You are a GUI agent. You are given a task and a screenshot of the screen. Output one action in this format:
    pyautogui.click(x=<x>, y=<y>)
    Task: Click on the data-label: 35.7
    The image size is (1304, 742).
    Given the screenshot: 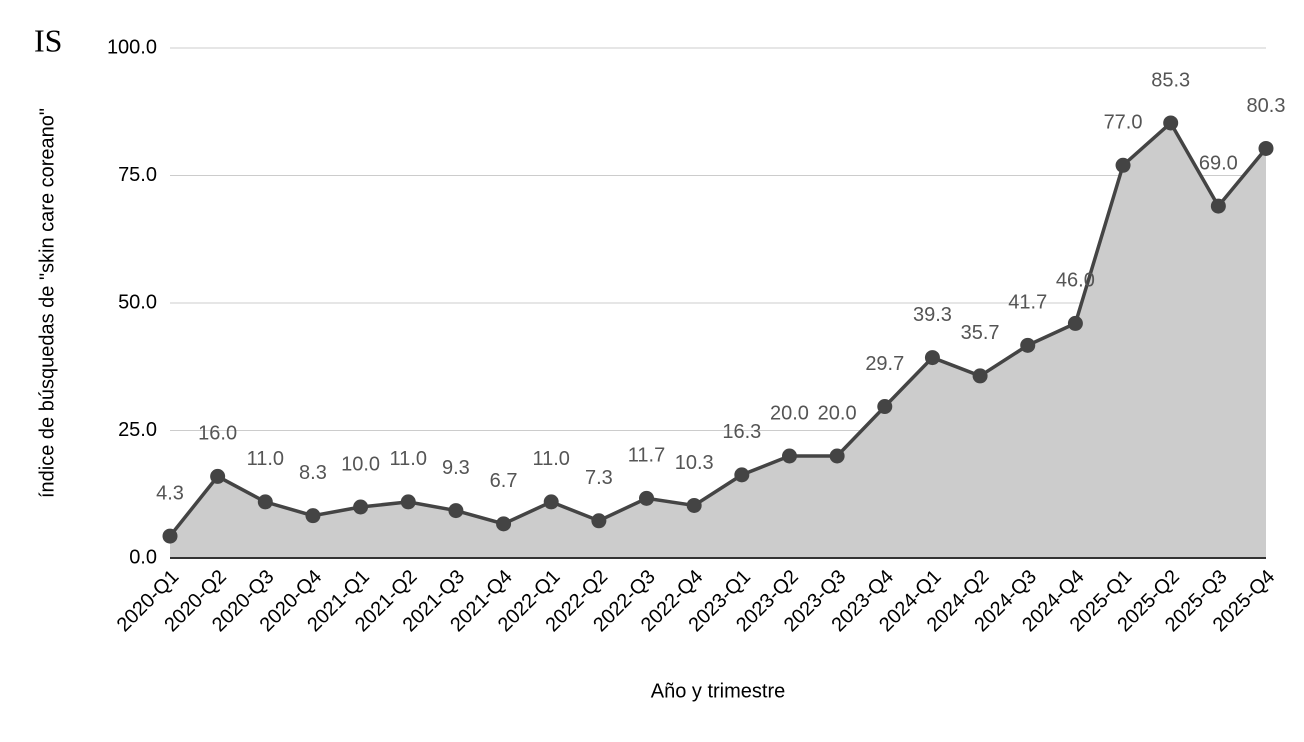 What is the action you would take?
    pyautogui.click(x=980, y=333)
    